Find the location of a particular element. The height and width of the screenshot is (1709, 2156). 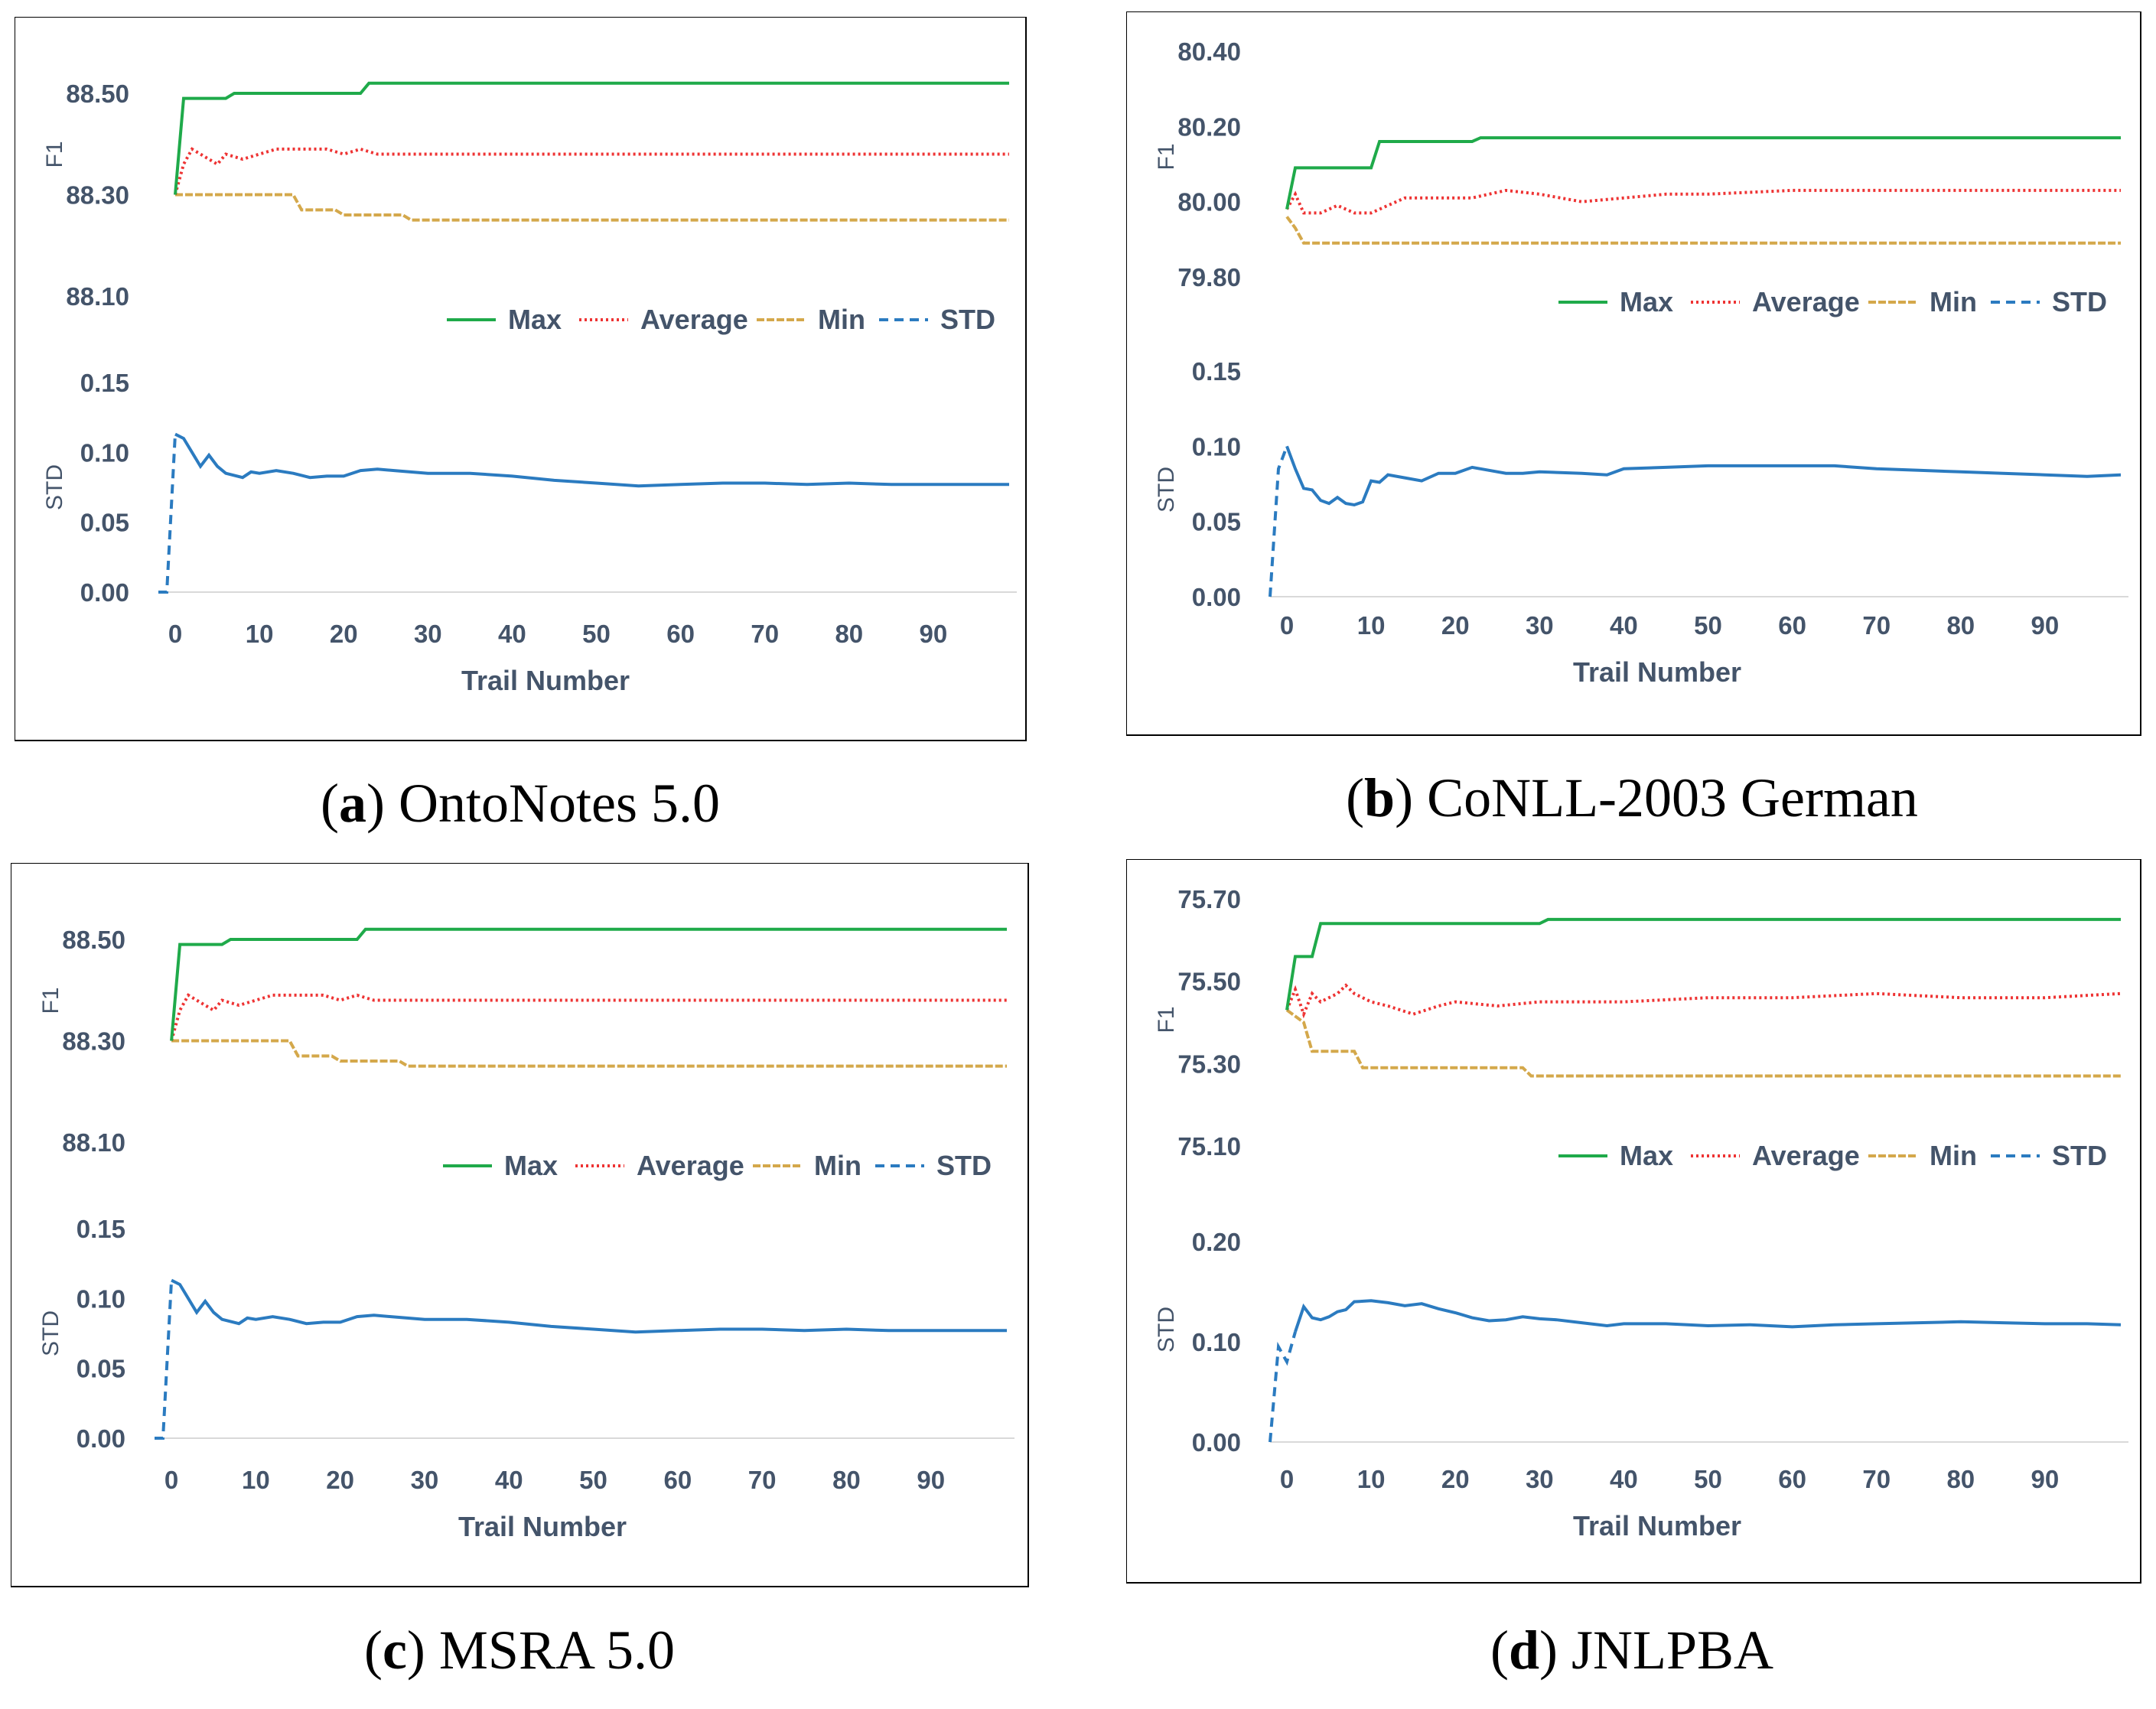

y-tick-label-f1: 80.40 is located at coordinates (1209, 51).